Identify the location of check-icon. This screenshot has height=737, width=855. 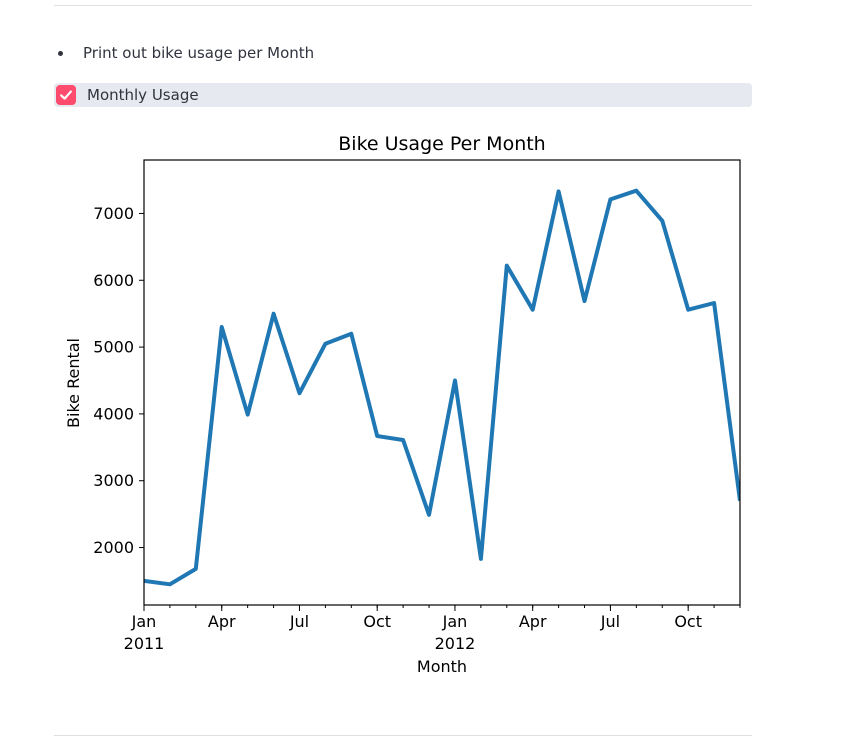
(66, 95).